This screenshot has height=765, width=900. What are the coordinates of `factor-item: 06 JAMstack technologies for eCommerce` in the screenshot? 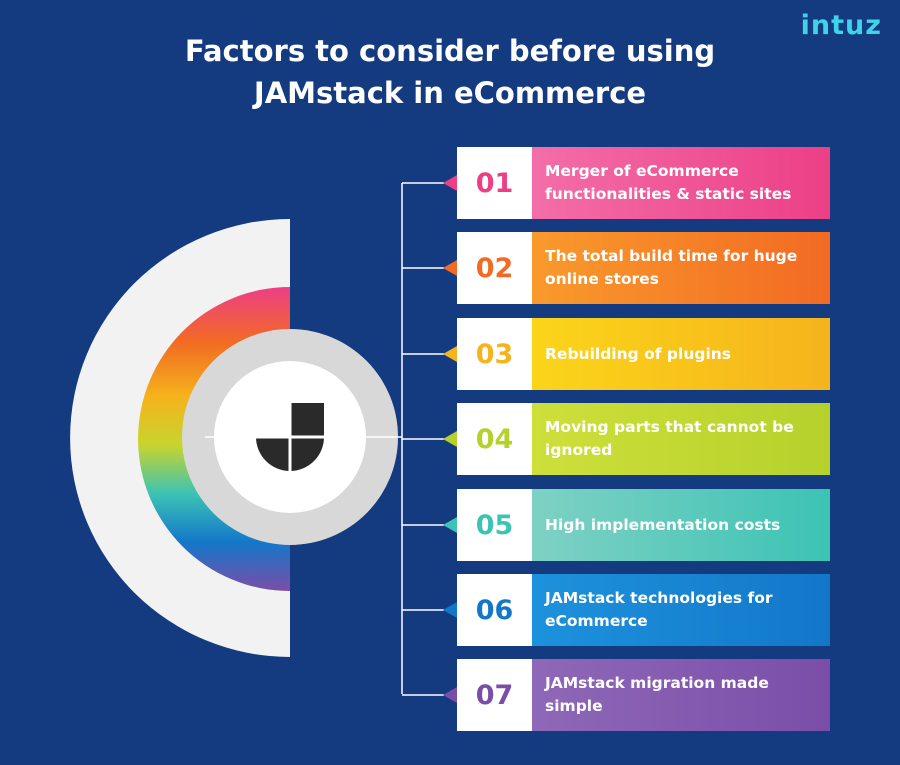 It's located at (643, 610).